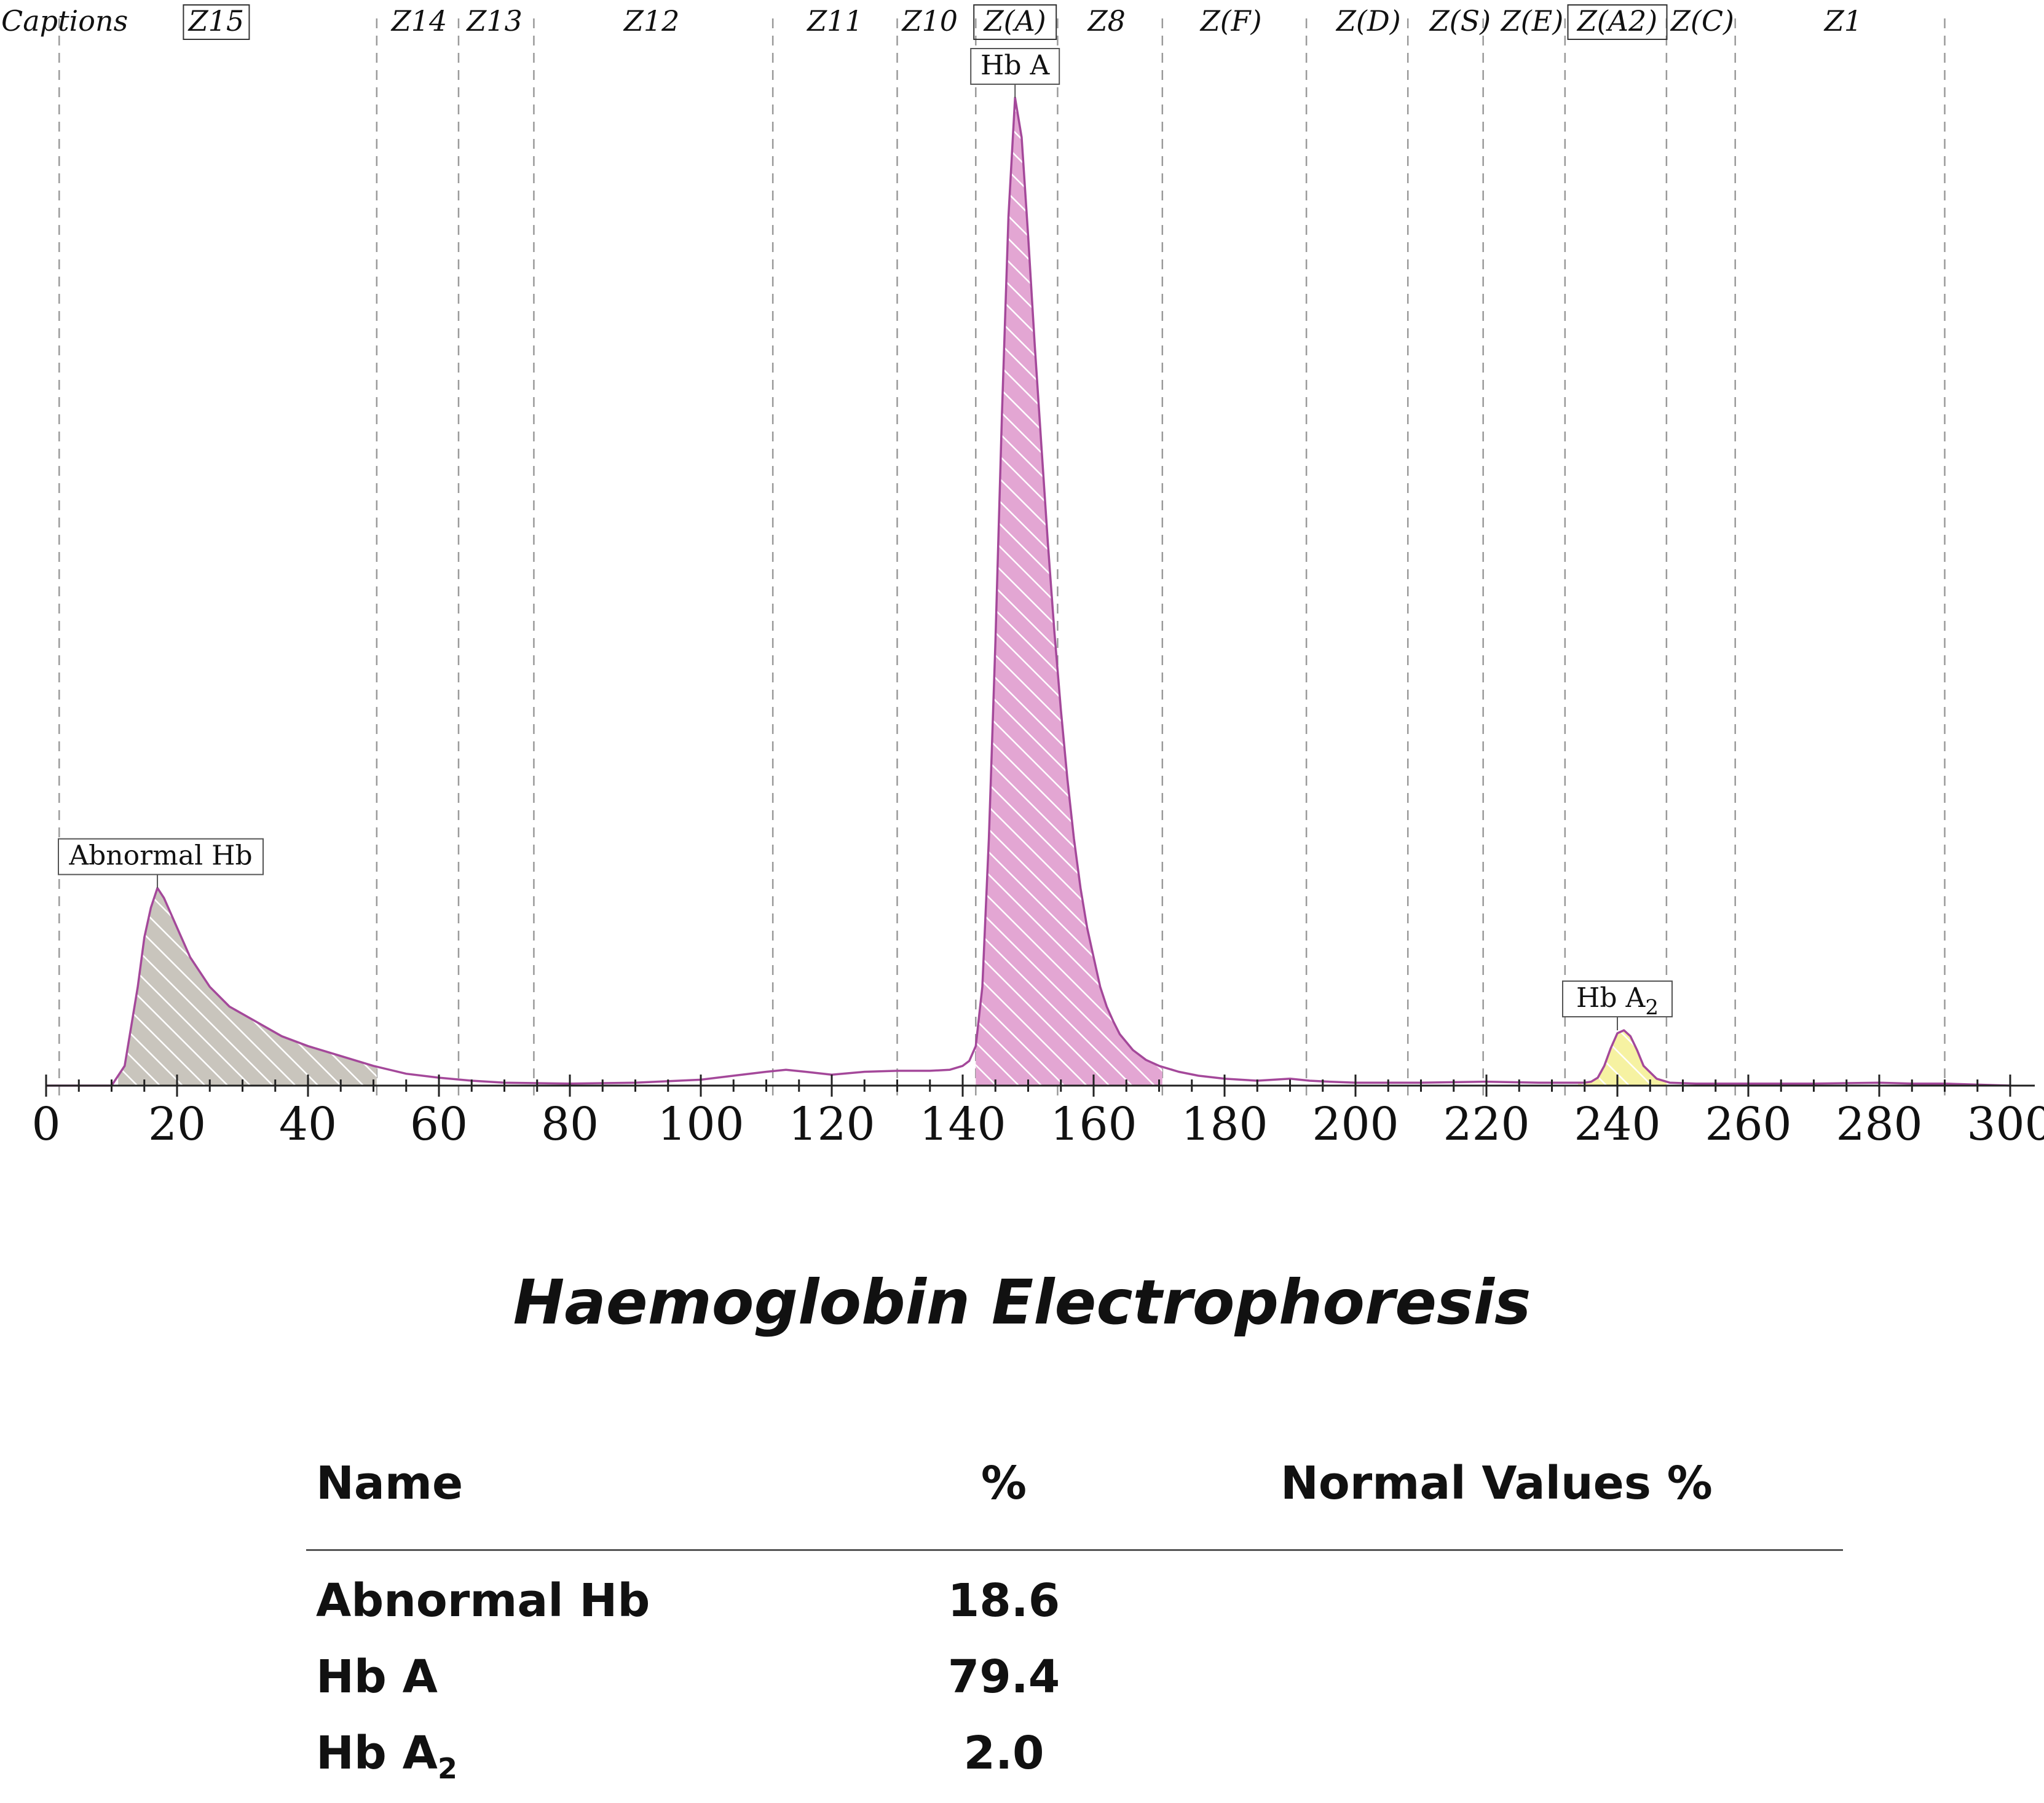 The width and height of the screenshot is (2044, 1803). I want to click on x-tick-label: 40, so click(308, 1124).